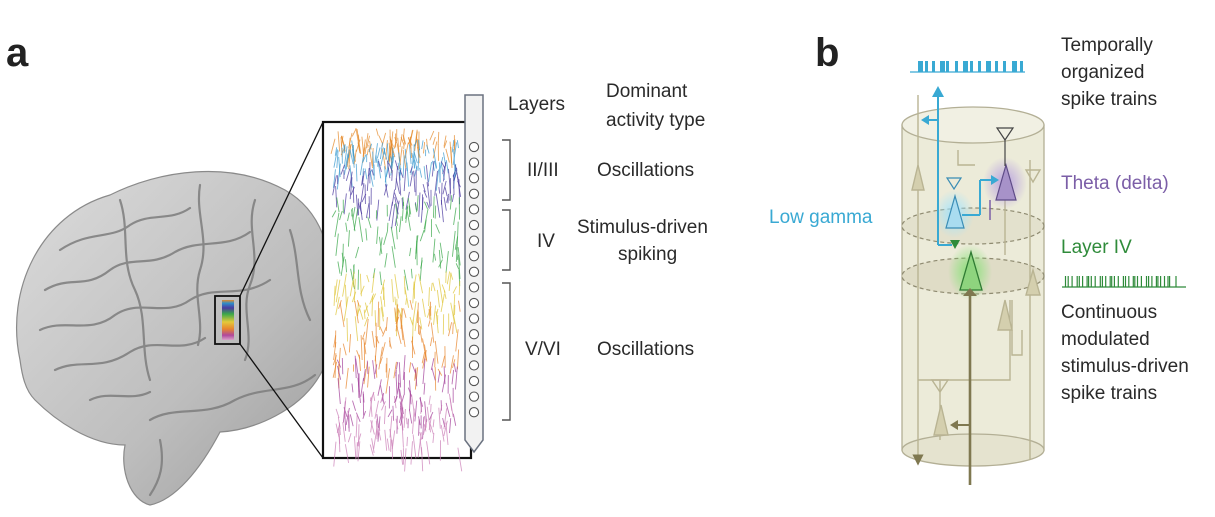 This screenshot has width=1215, height=517. What do you see at coordinates (642, 227) in the screenshot?
I see `activity-iv-line1: Stimulus-driven` at bounding box center [642, 227].